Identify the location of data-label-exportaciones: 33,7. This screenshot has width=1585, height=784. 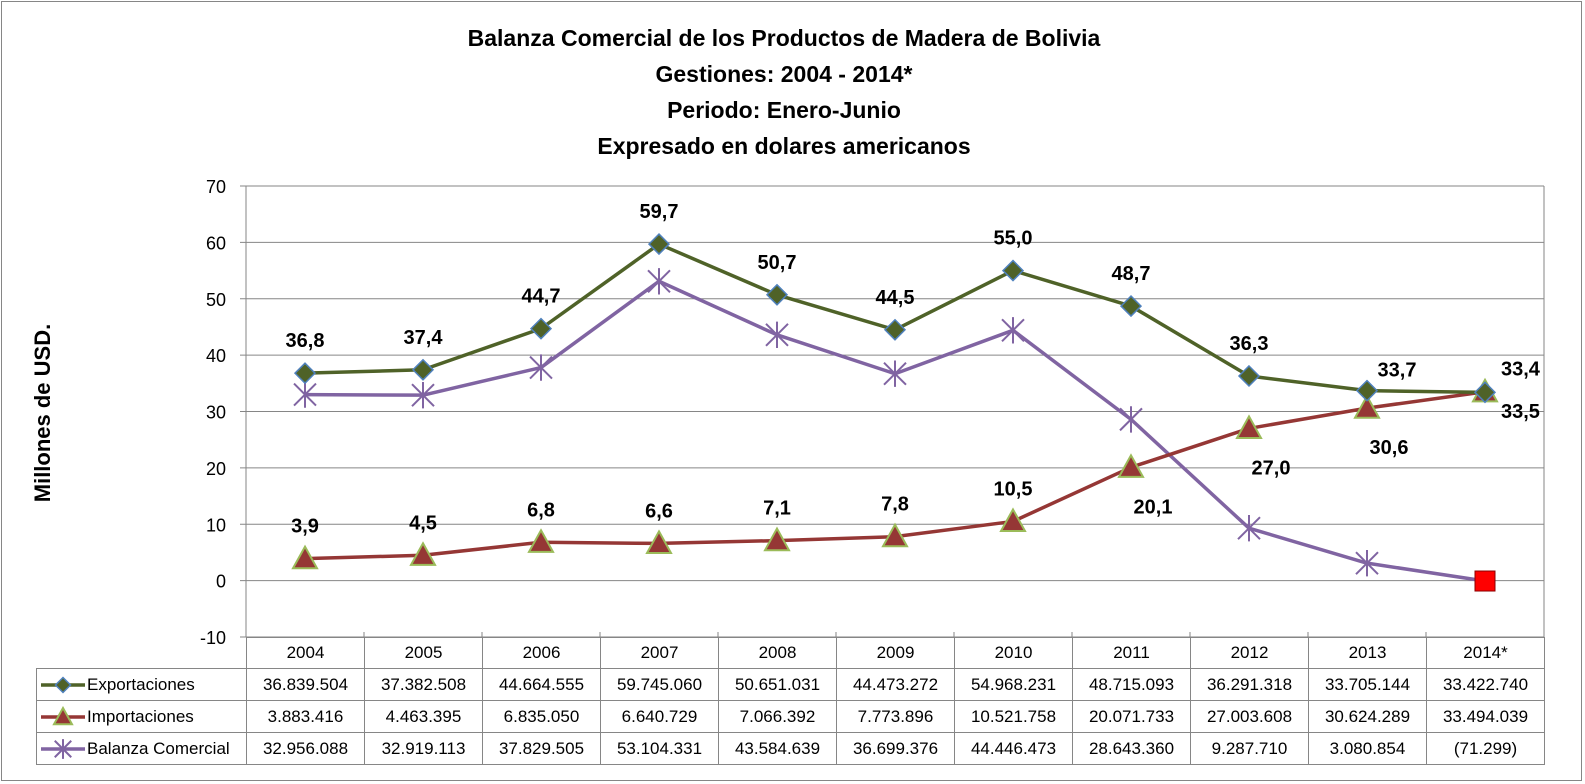
(1397, 371).